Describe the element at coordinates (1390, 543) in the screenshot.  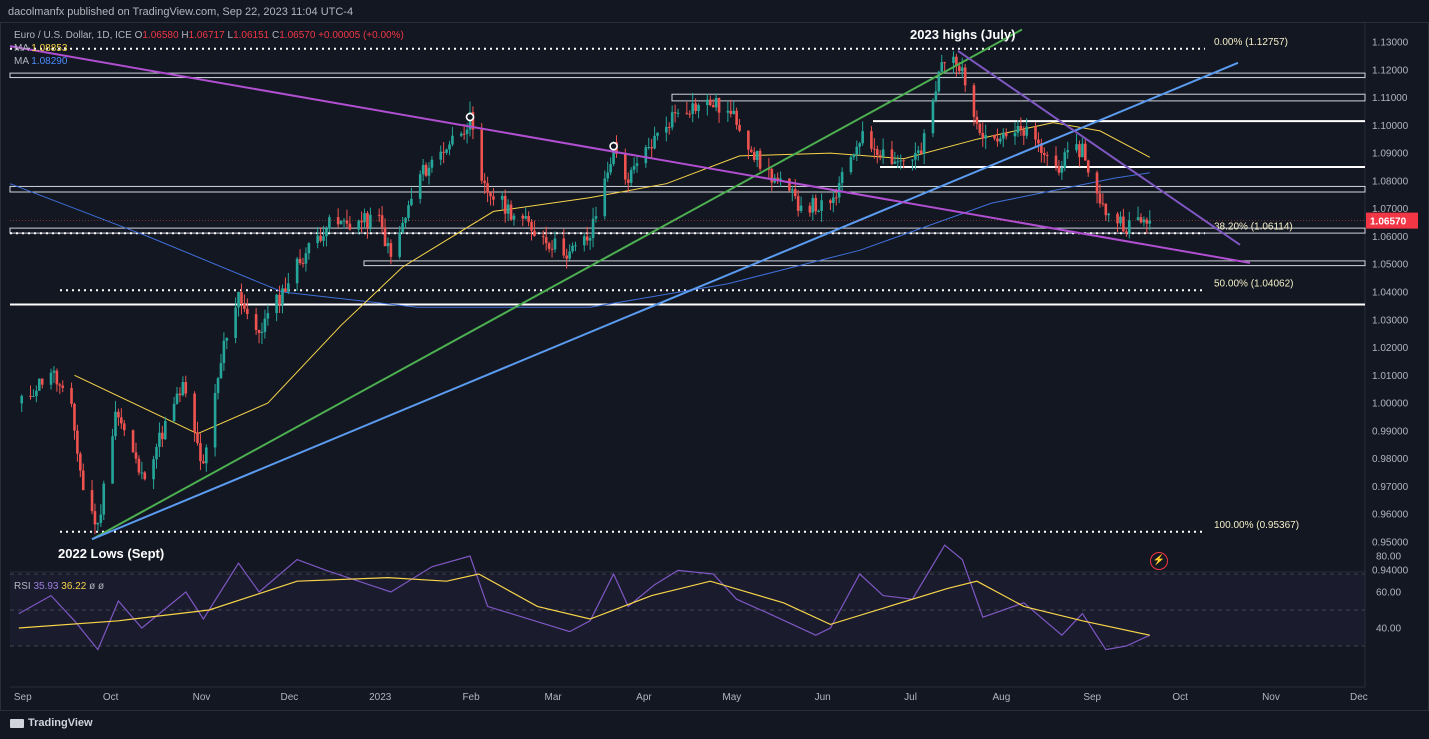
I see `y-tick-label: 0.95000` at that location.